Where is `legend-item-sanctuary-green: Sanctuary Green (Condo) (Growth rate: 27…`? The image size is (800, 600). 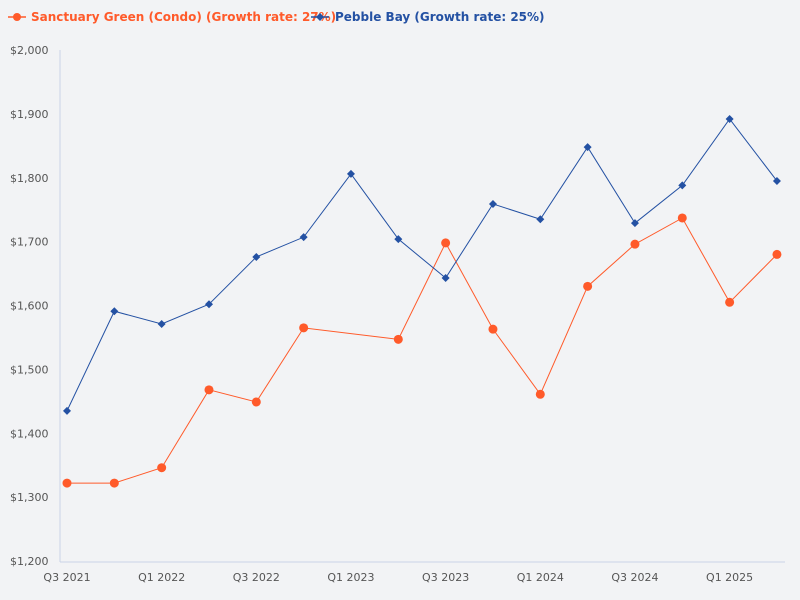
legend-item-sanctuary-green: Sanctuary Green (Condo) (Growth rate: 27… is located at coordinates (172, 17).